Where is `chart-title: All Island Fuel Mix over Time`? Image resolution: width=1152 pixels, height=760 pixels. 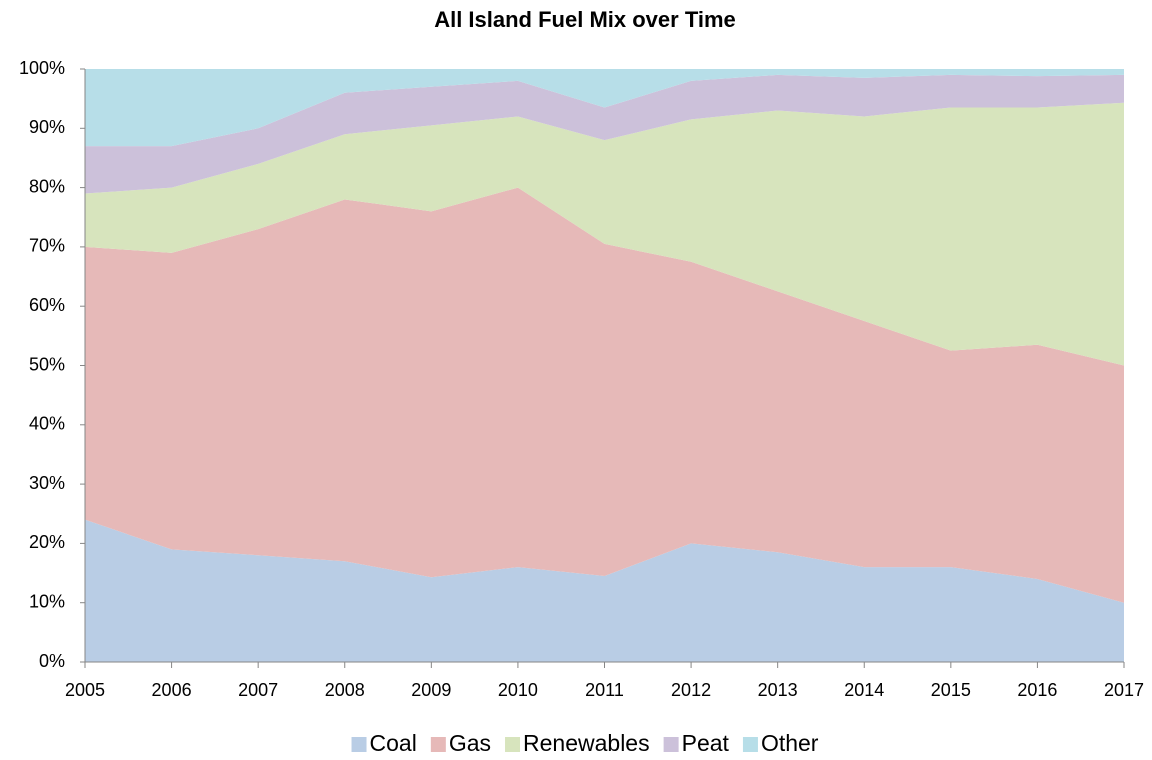
chart-title: All Island Fuel Mix over Time is located at coordinates (585, 19).